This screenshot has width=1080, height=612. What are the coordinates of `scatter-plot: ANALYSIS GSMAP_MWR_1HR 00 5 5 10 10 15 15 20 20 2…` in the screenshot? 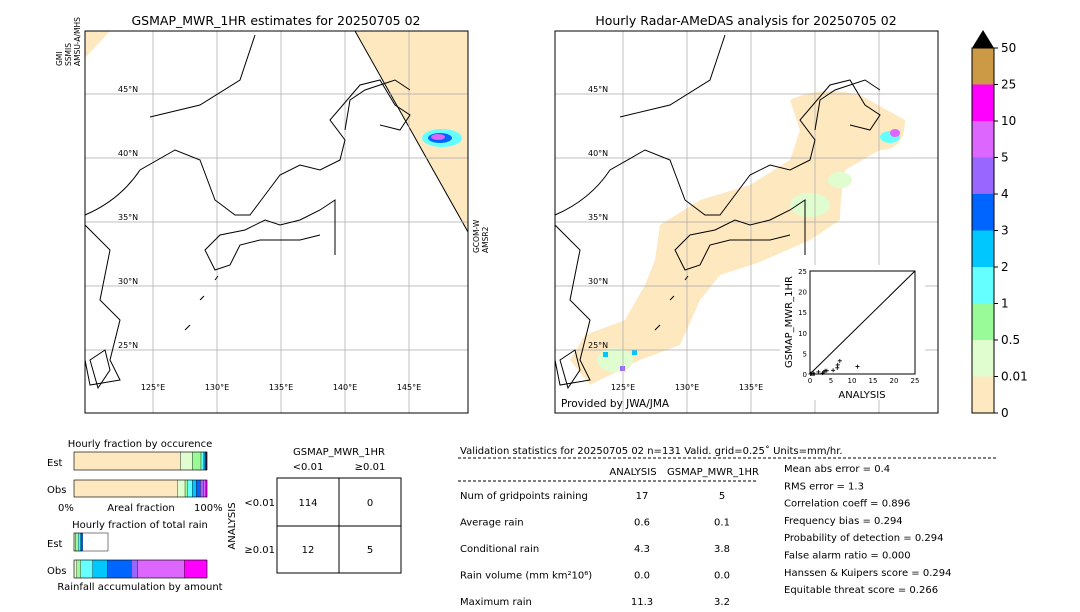 It's located at (851, 334).